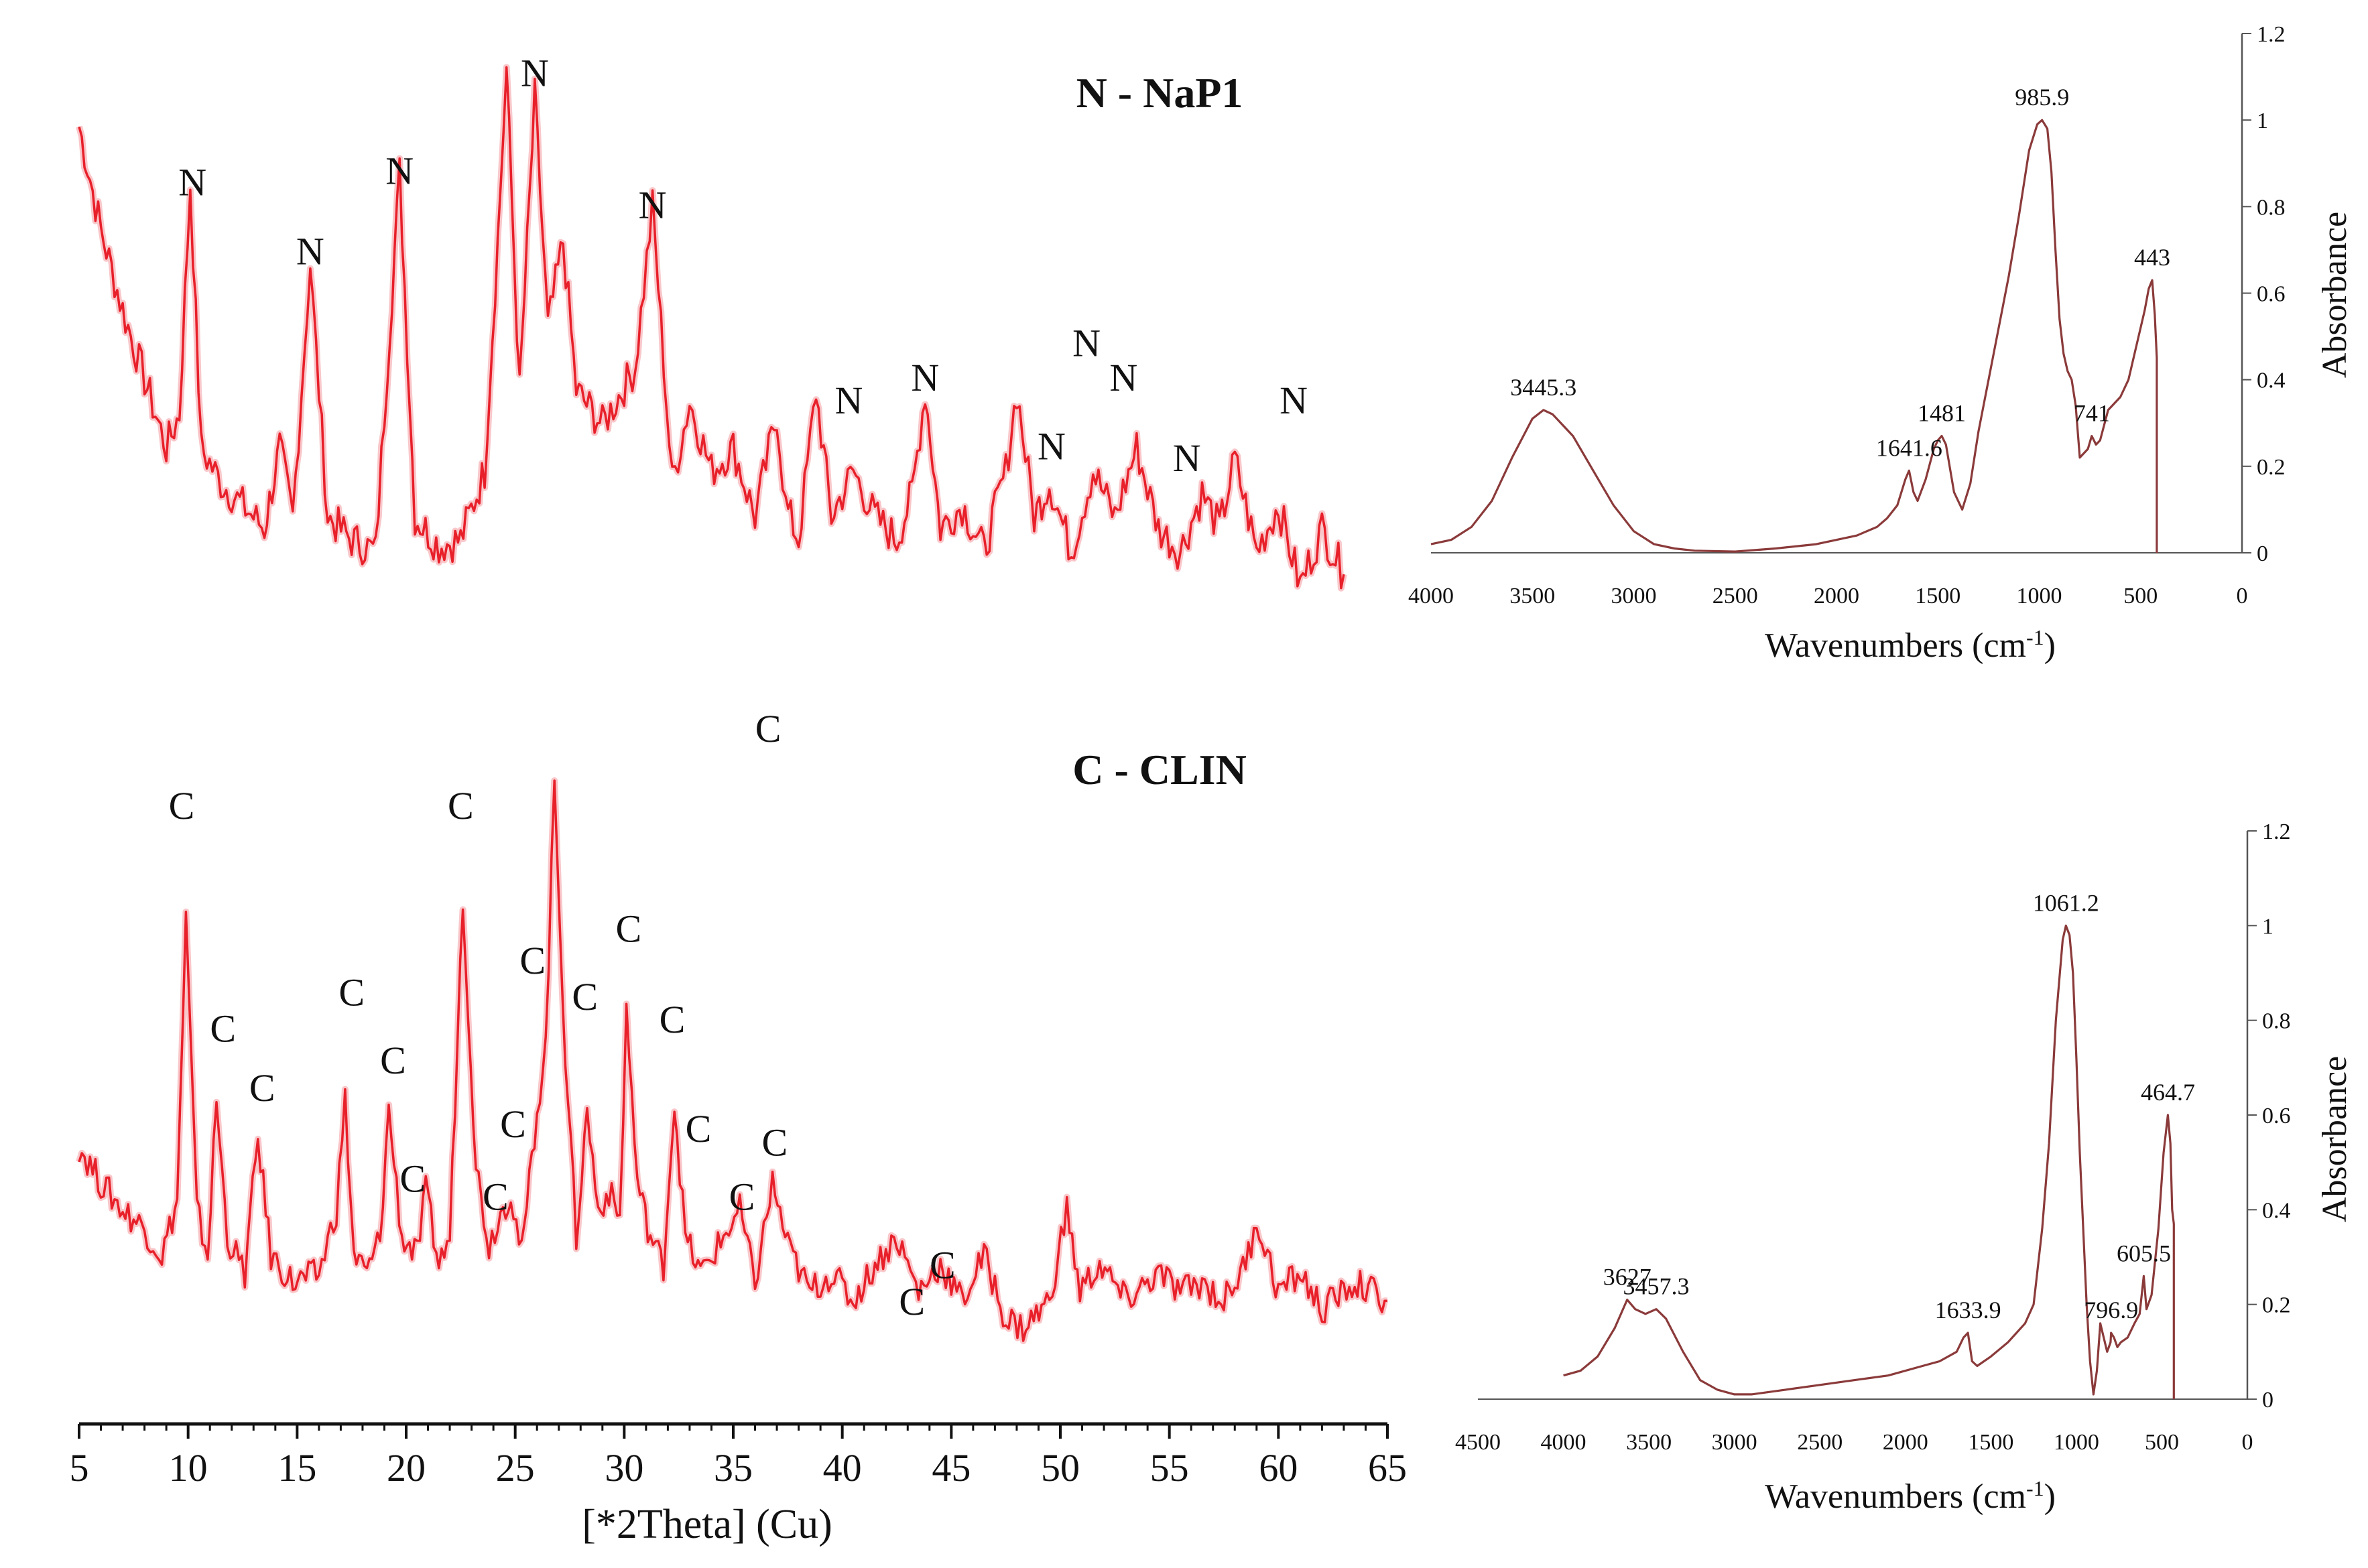 The image size is (2368, 1568). What do you see at coordinates (1159, 769) in the screenshot?
I see `xrd-clin-title: C - CLIN` at bounding box center [1159, 769].